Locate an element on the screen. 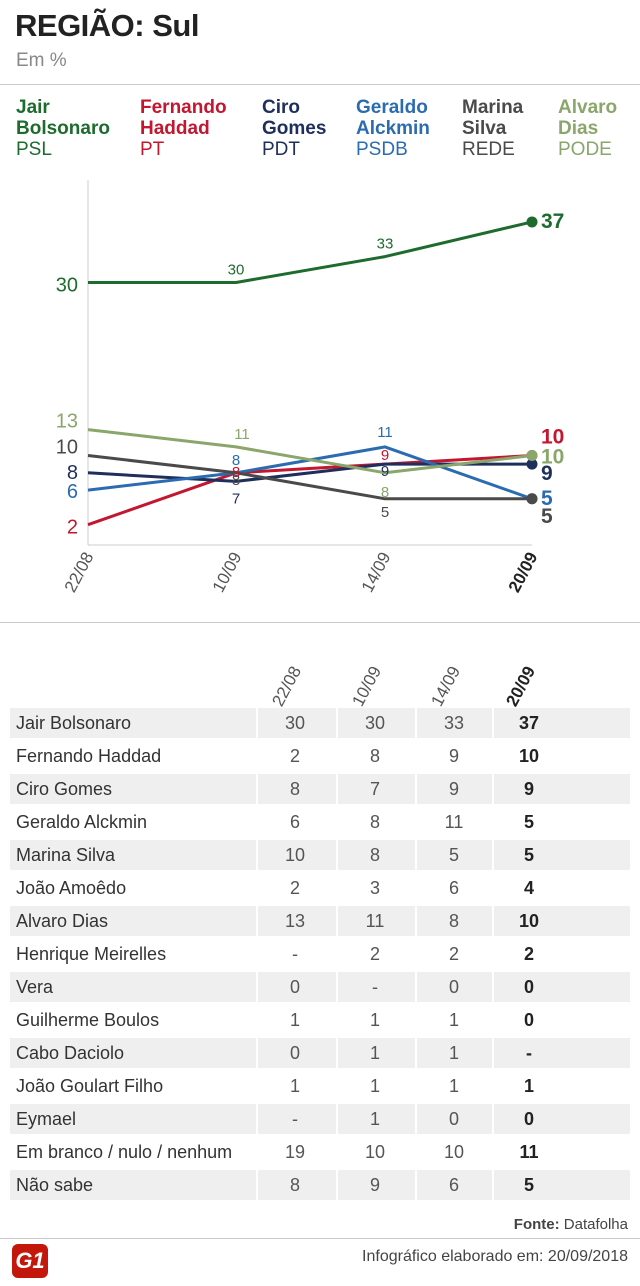  legend-first-name: Jair is located at coordinates (33, 107).